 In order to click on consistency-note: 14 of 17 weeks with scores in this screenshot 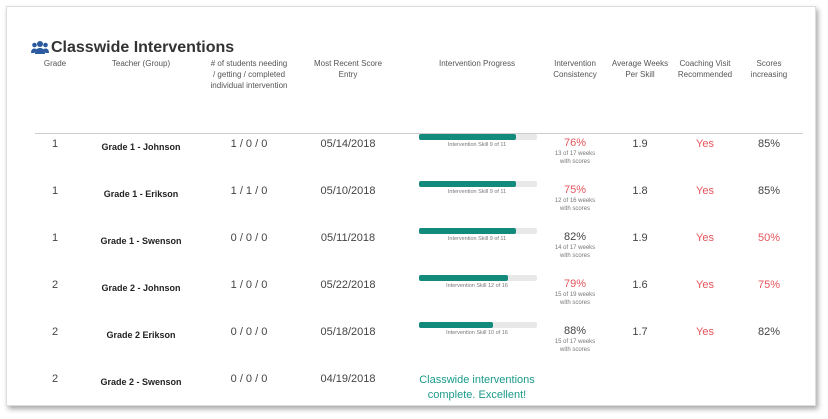, I will do `click(575, 252)`.